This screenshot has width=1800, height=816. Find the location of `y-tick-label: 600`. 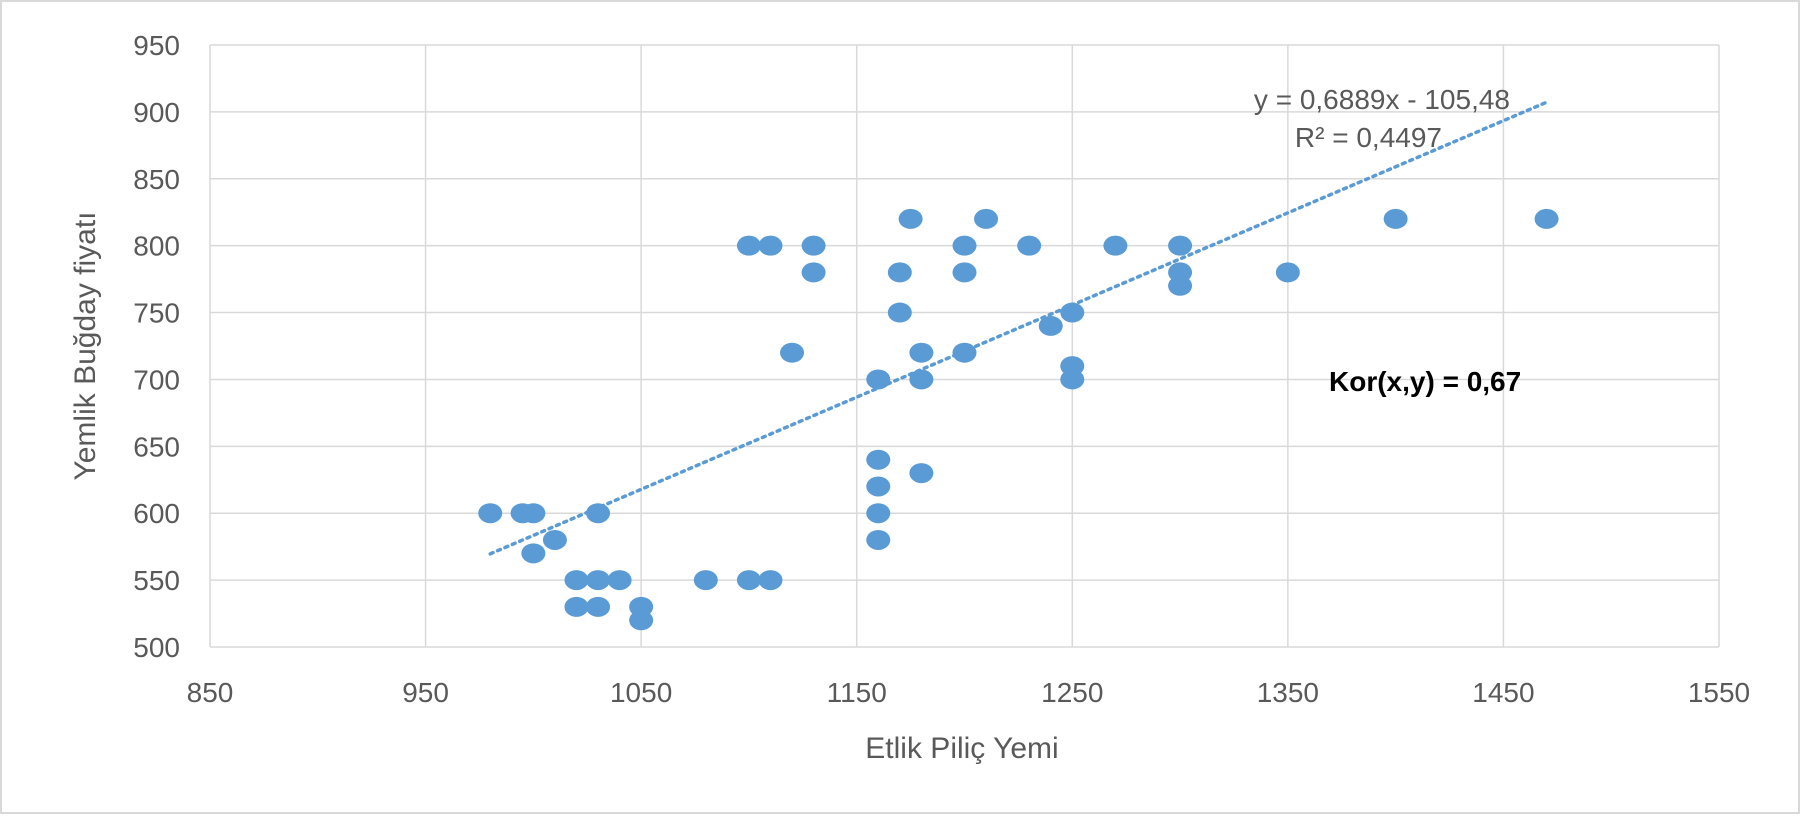

y-tick-label: 600 is located at coordinates (156, 513).